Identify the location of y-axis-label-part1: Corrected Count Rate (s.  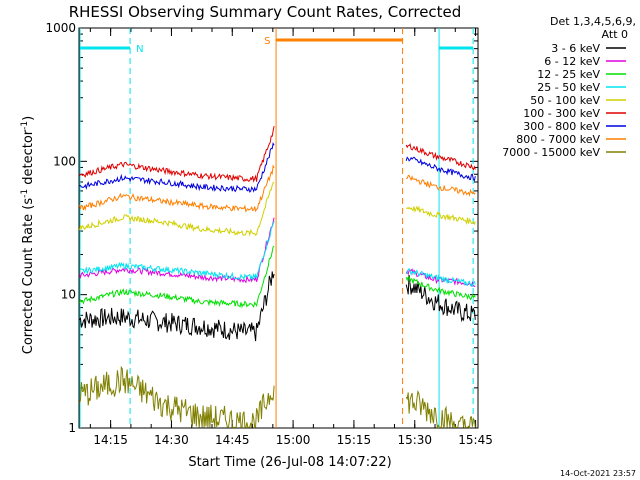
(28, 276).